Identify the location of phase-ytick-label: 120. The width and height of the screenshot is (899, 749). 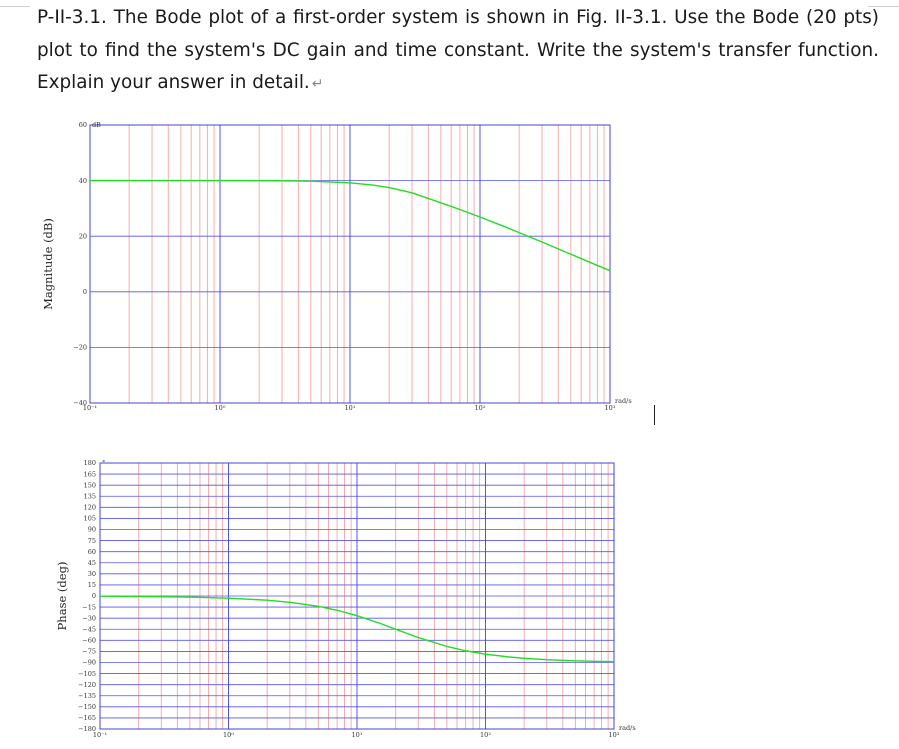
(90, 508).